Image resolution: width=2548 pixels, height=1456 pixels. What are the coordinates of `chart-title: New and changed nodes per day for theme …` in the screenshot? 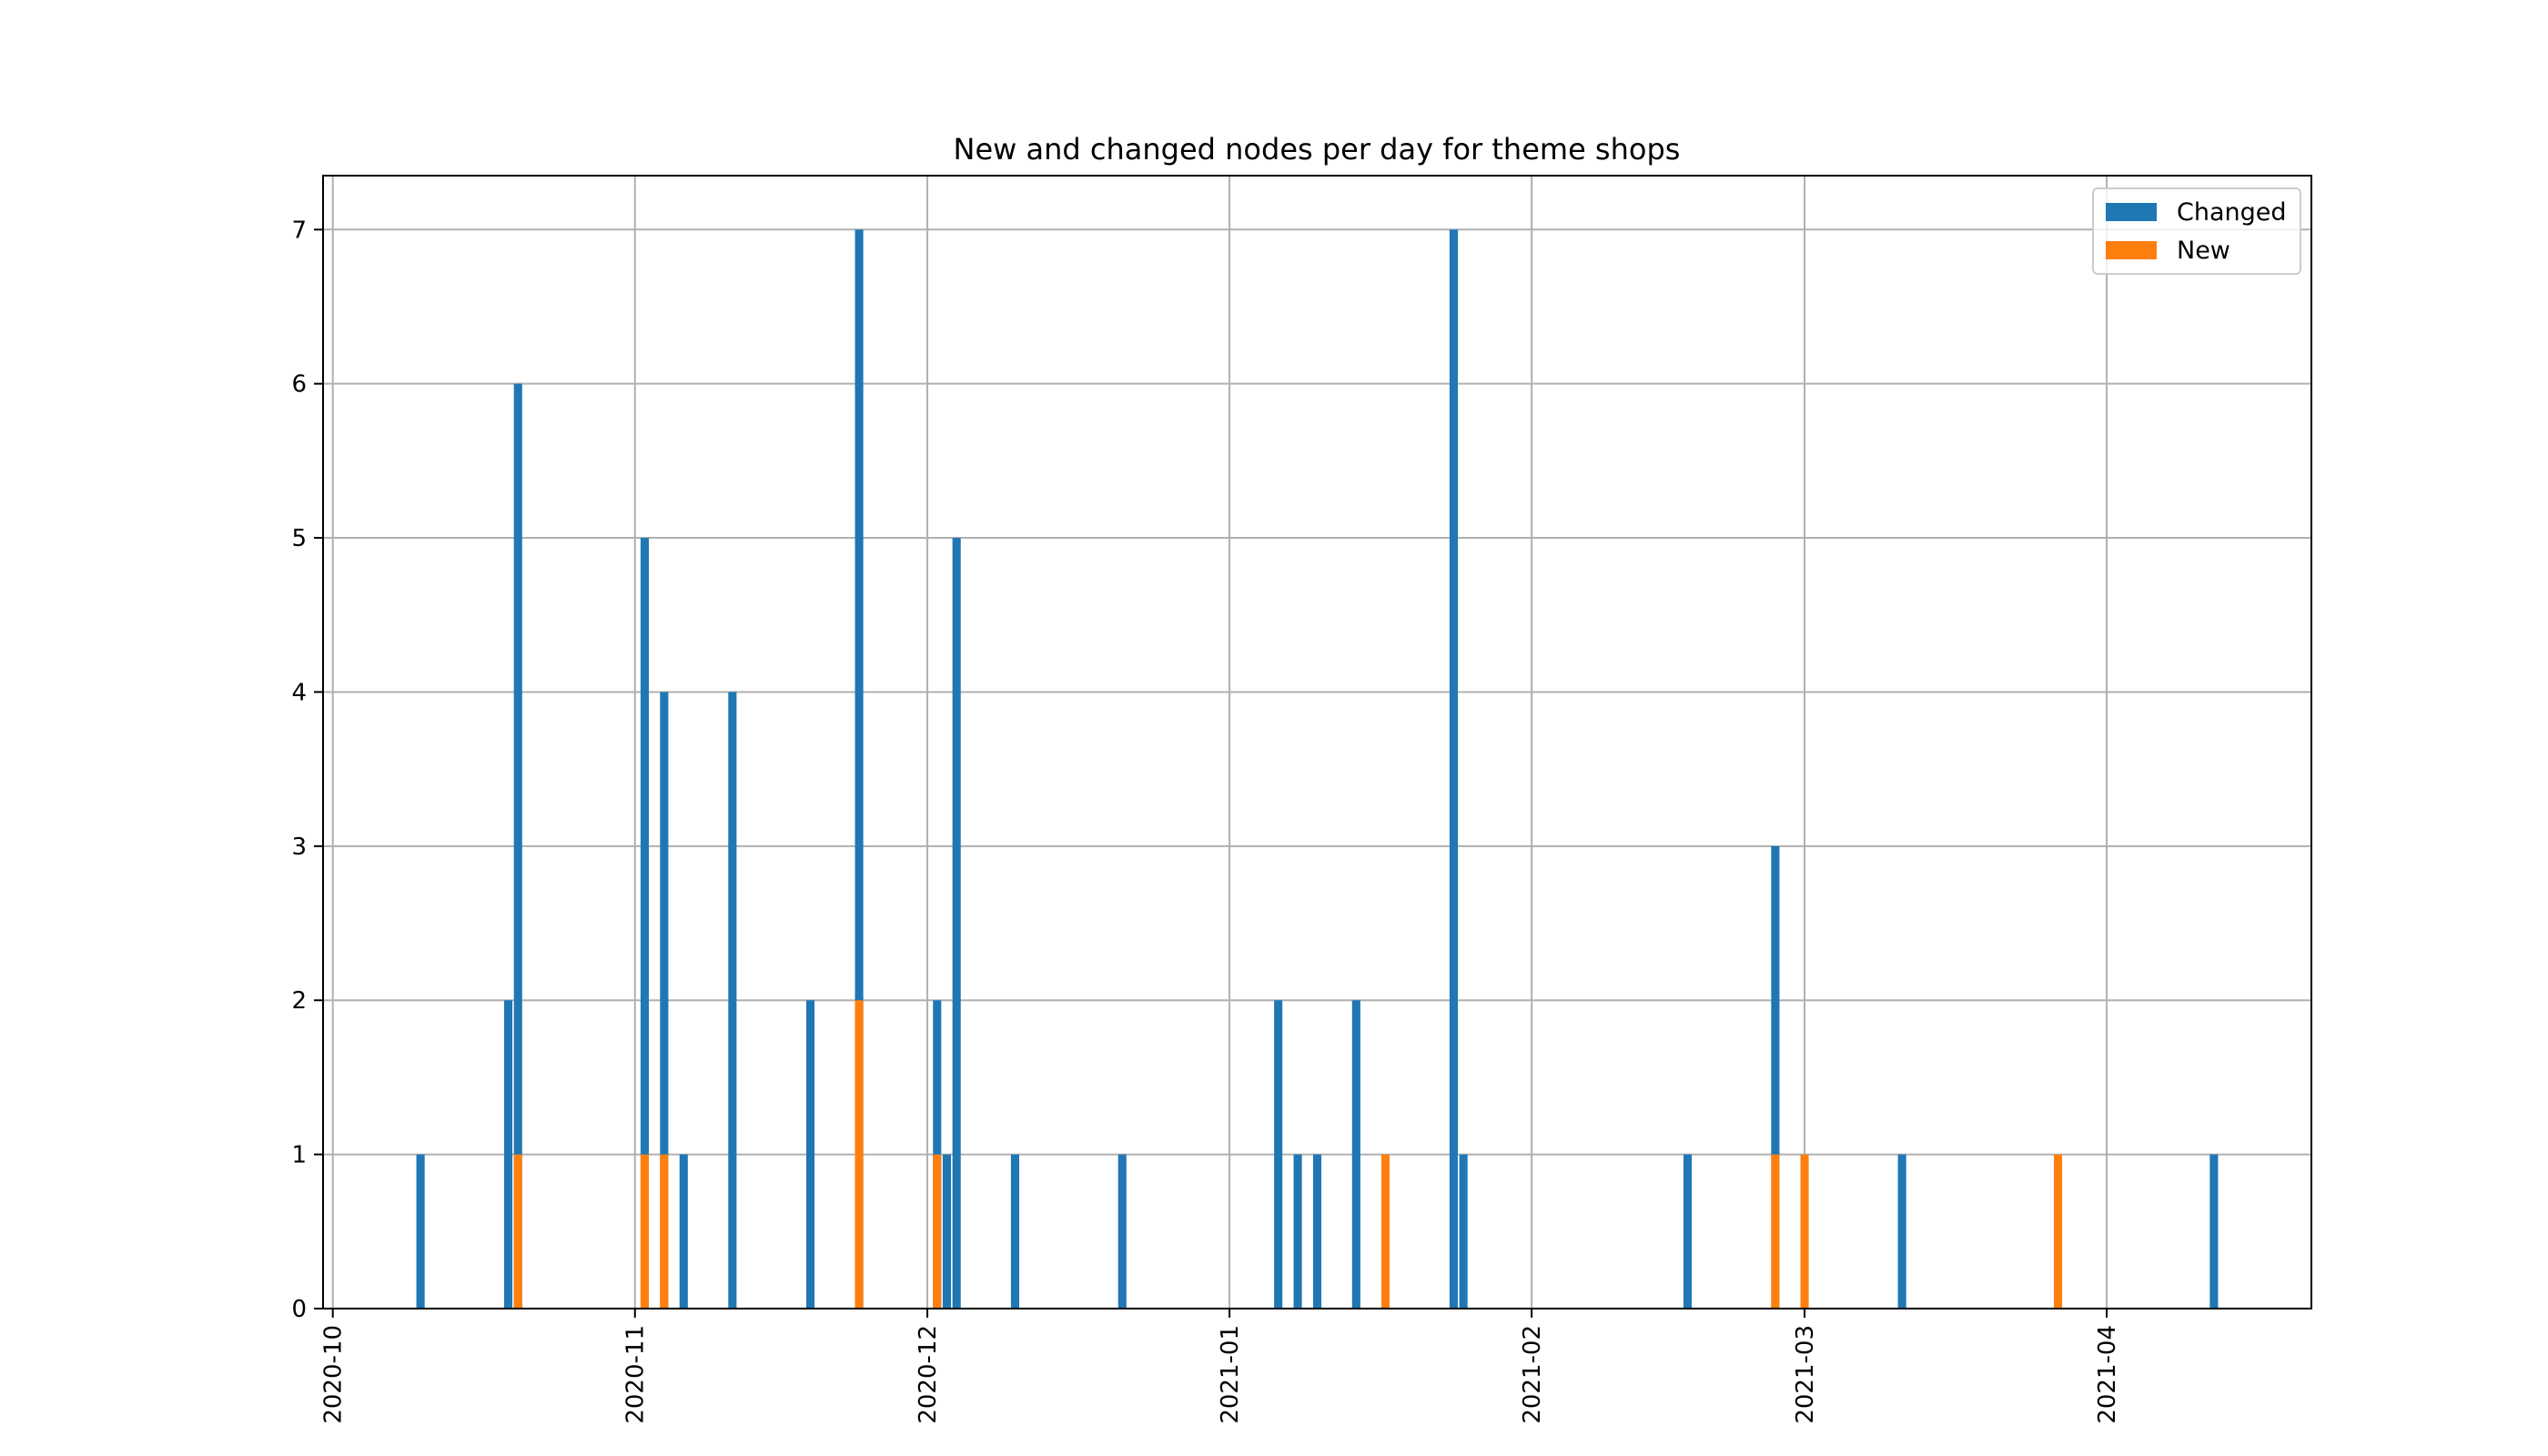 It's located at (1318, 150).